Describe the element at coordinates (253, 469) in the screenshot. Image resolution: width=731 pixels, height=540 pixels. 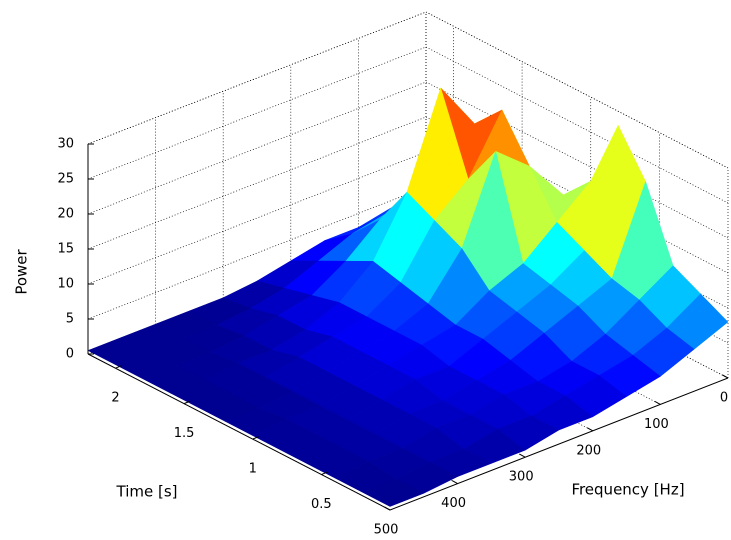
I see `y-tick-label: 1` at that location.